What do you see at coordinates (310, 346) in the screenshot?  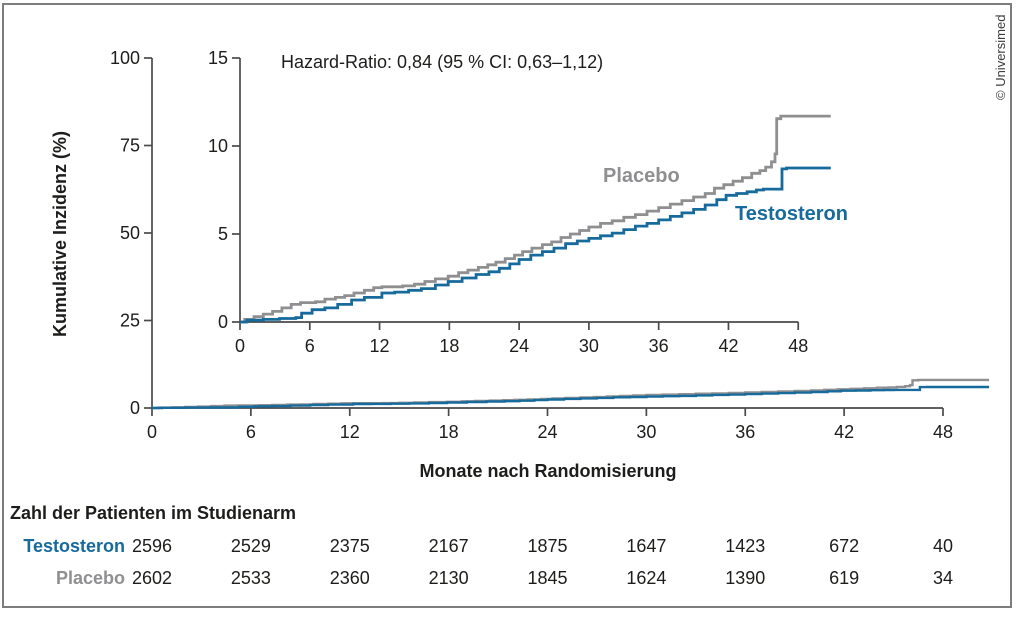 I see `inset-x-tick-label: 6` at bounding box center [310, 346].